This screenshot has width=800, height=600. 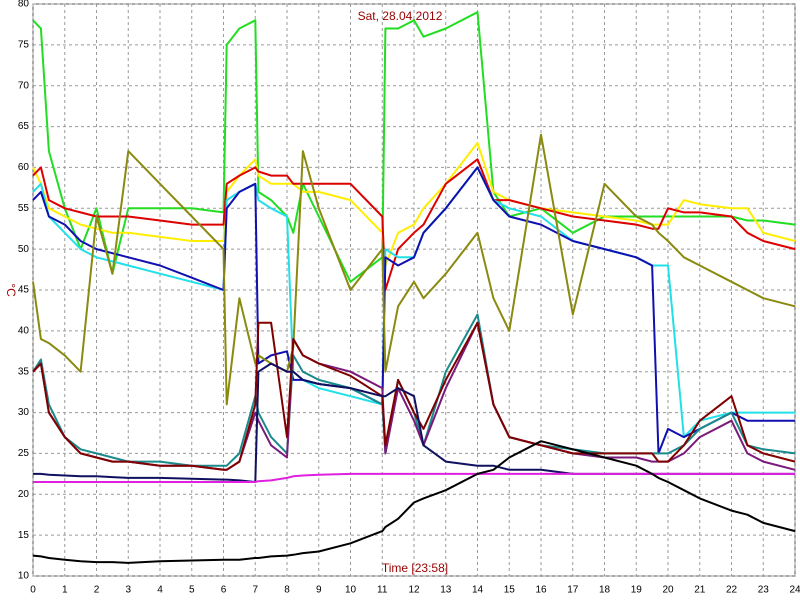 What do you see at coordinates (24, 371) in the screenshot?
I see `y-tick-label: 35` at bounding box center [24, 371].